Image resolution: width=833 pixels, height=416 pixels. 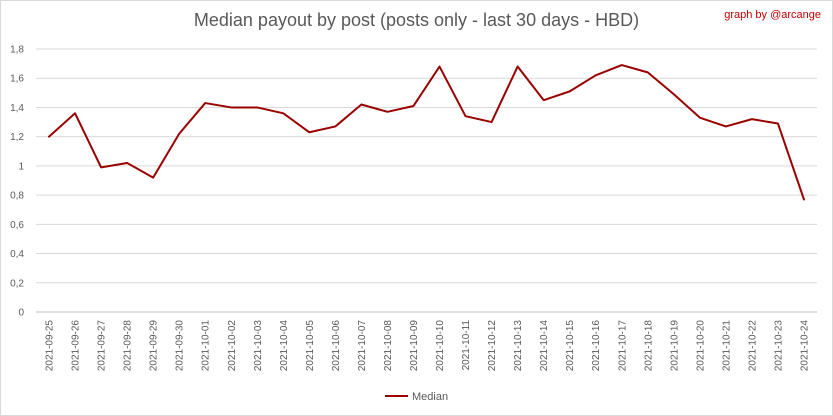 What do you see at coordinates (17, 50) in the screenshot?
I see `y-tick-label: 1,8` at bounding box center [17, 50].